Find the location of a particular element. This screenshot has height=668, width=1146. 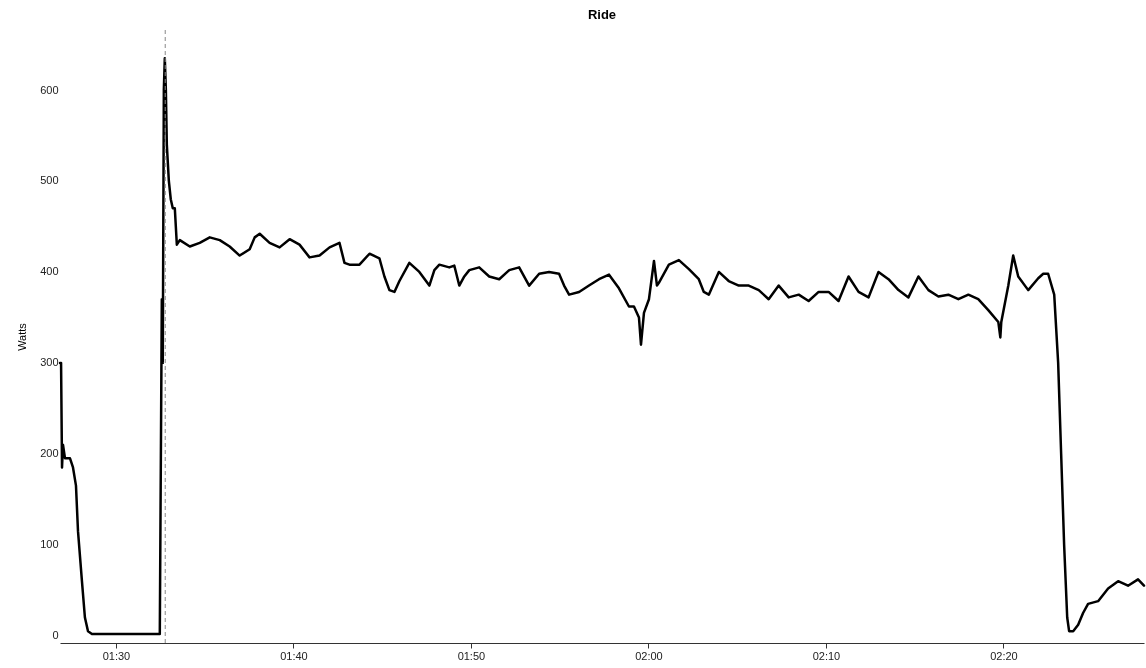

x-tick-label: 02:20 is located at coordinates (1004, 655).